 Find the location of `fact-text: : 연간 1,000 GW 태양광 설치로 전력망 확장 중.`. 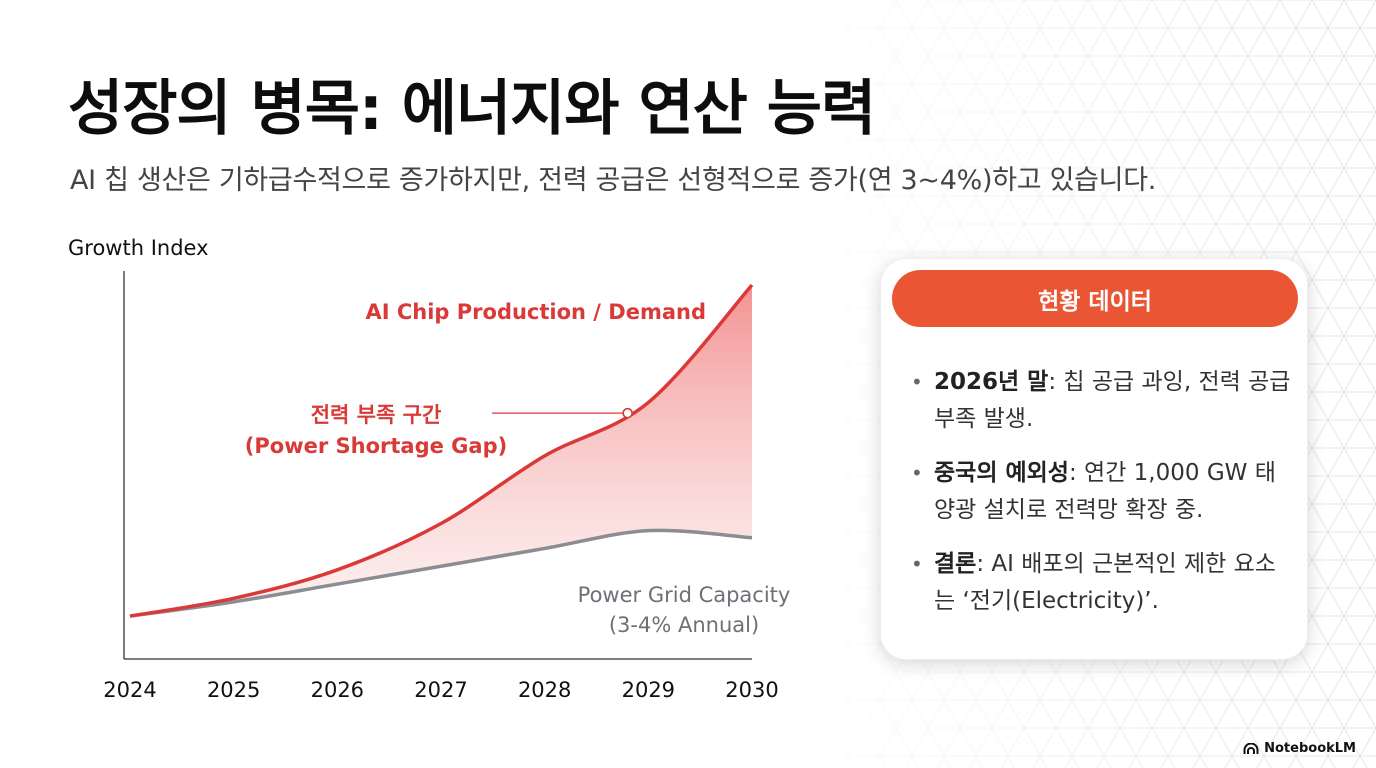

fact-text: : 연간 1,000 GW 태양광 설치로 전력망 확장 중. is located at coordinates (1105, 491).